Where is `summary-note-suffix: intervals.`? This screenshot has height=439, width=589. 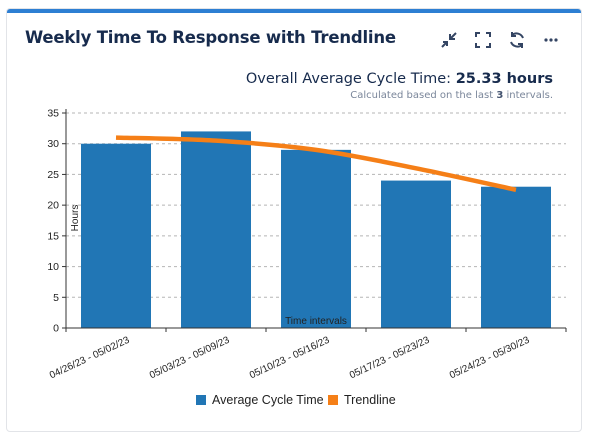 summary-note-suffix: intervals. is located at coordinates (529, 95).